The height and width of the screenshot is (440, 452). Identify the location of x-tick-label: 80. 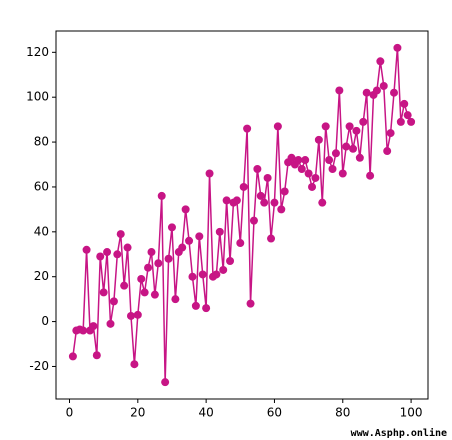
(342, 413).